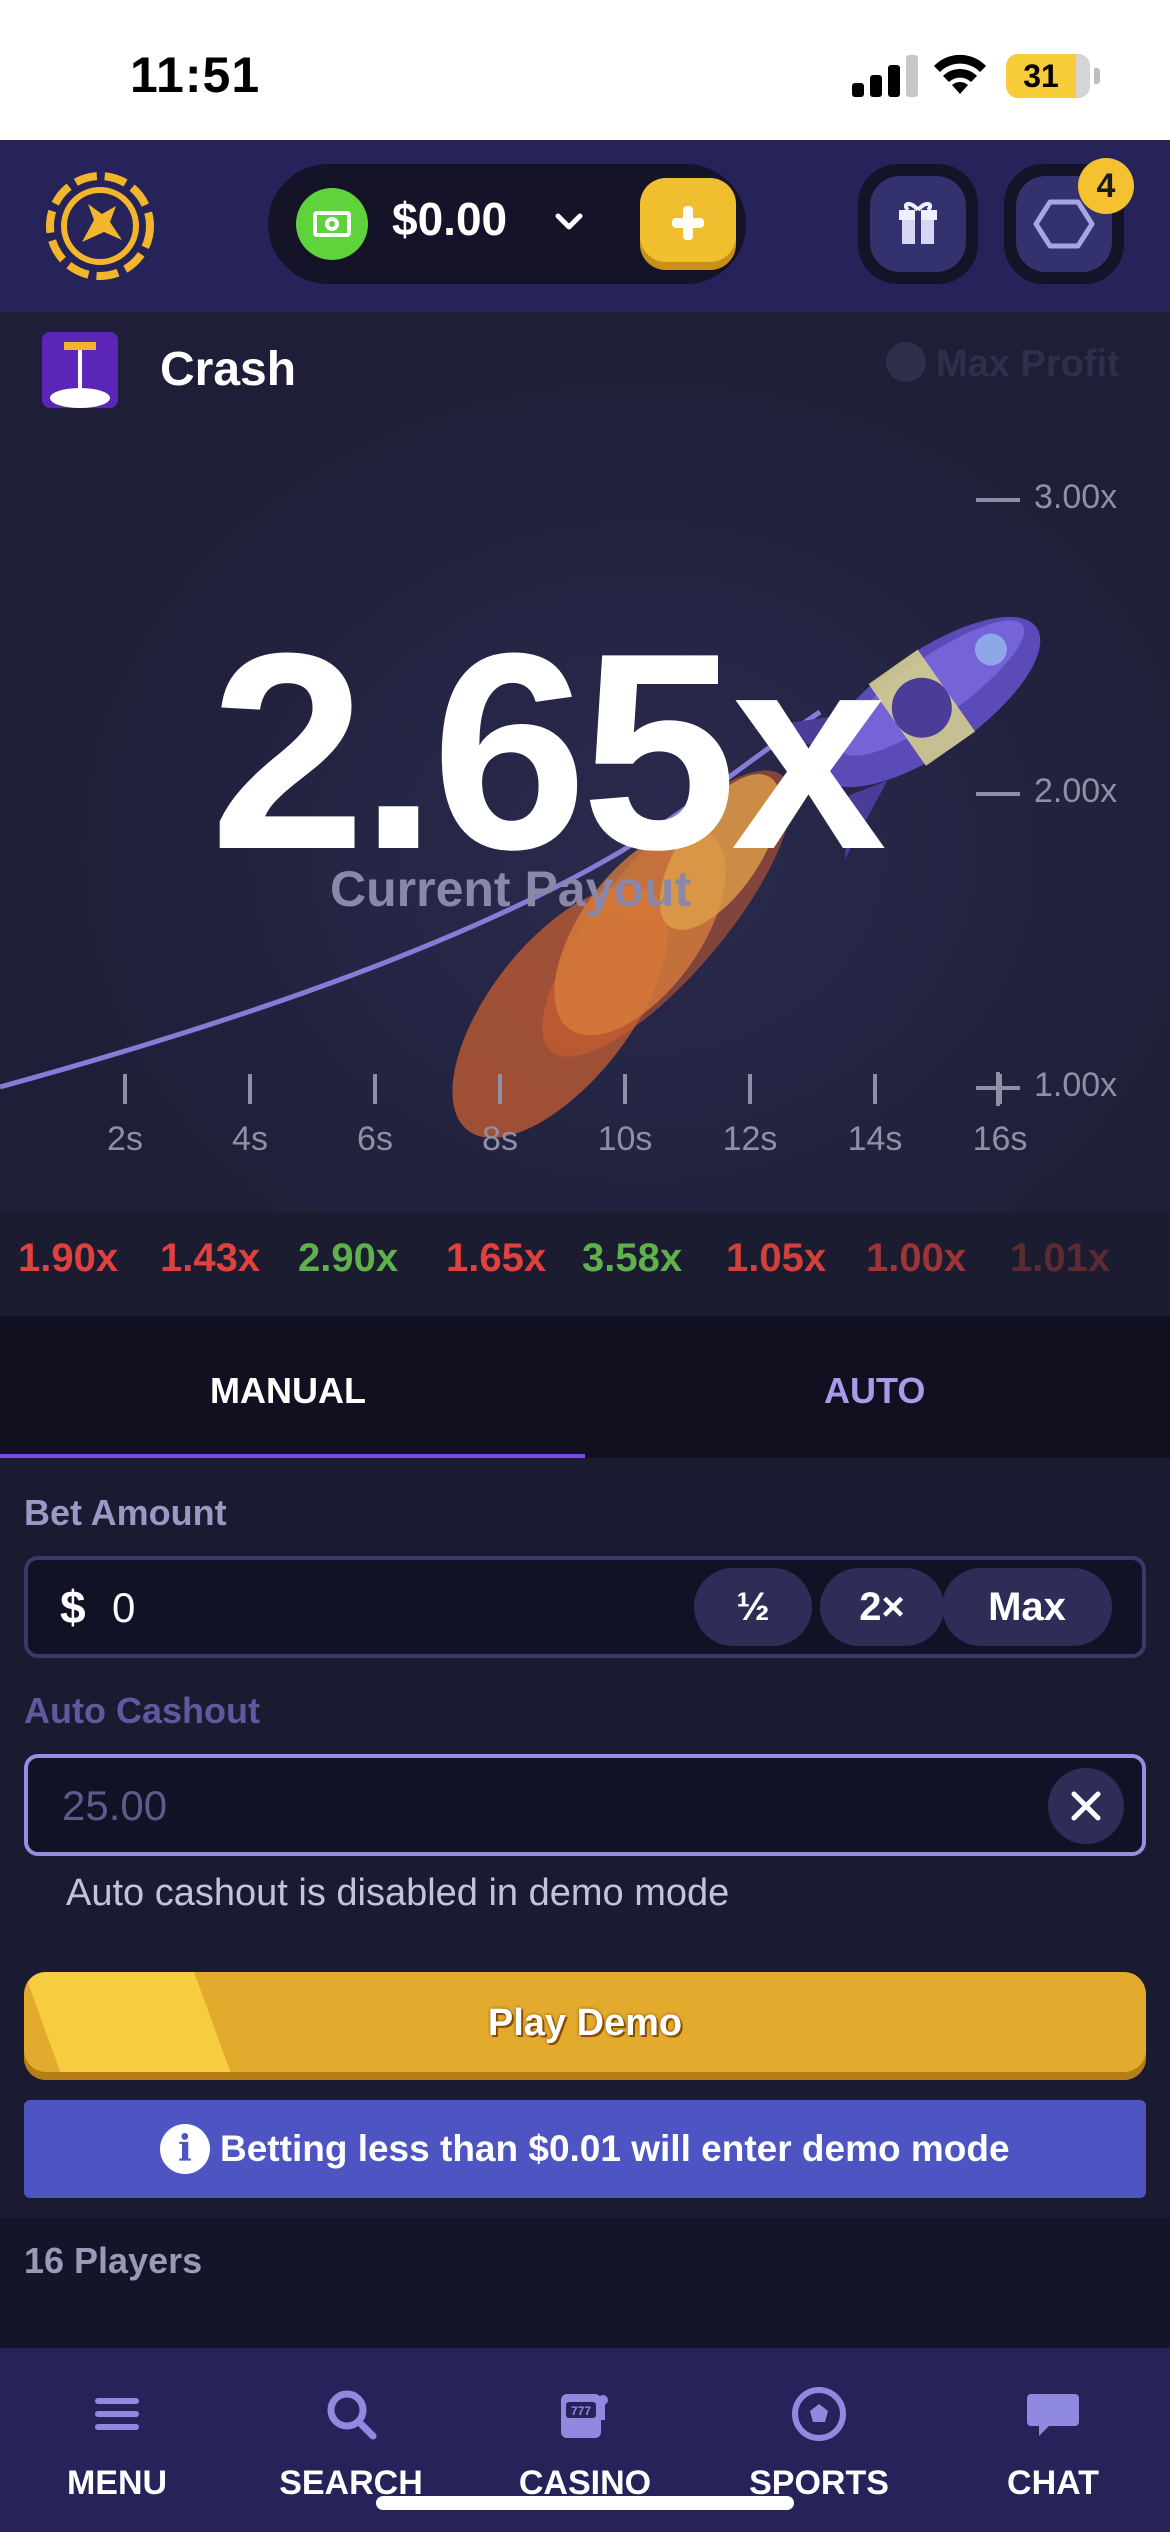 The width and height of the screenshot is (1170, 2532). I want to click on history-multiplier: 3.58x, so click(632, 1258).